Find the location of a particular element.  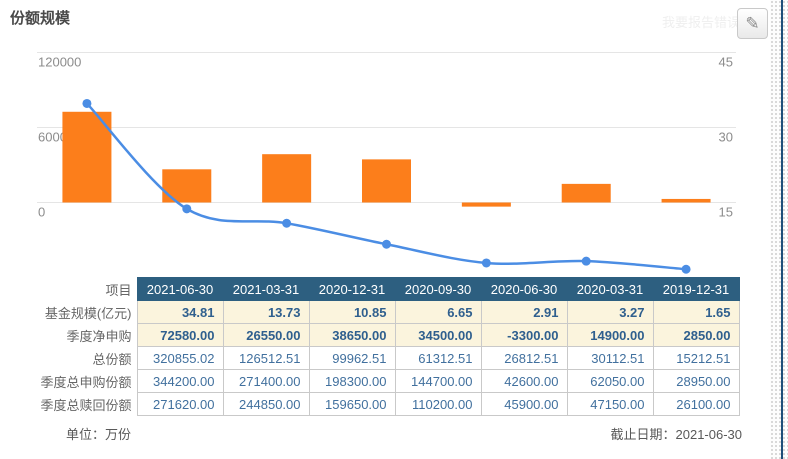

row-label: 基金规模(亿元) is located at coordinates (88, 313).